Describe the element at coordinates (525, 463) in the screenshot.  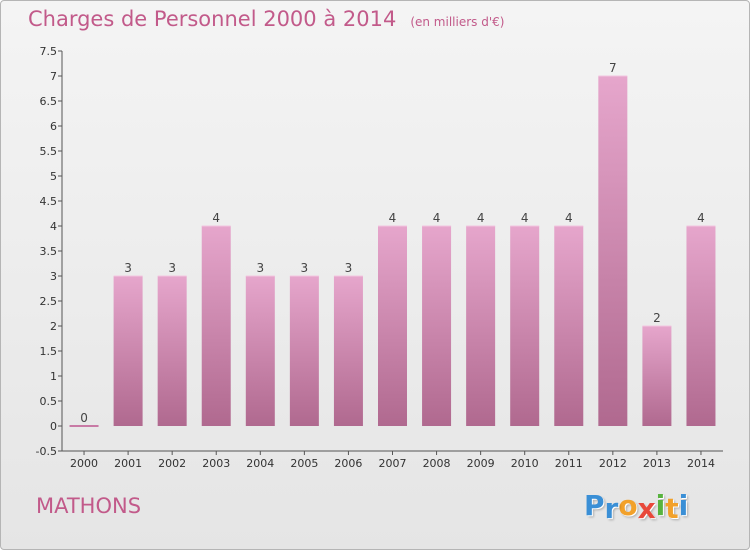
I see `x-tick-label: 2010` at that location.